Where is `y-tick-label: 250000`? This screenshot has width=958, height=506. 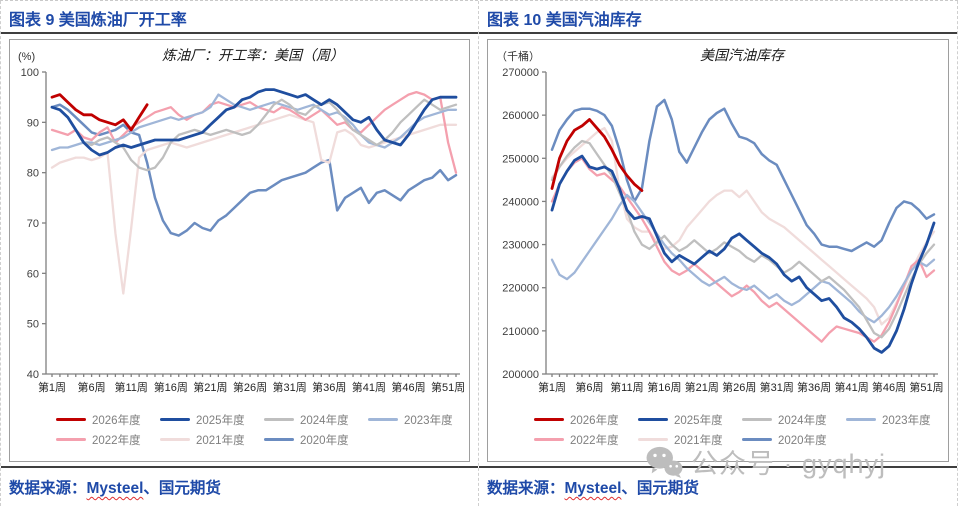 y-tick-label: 250000 is located at coordinates (520, 159).